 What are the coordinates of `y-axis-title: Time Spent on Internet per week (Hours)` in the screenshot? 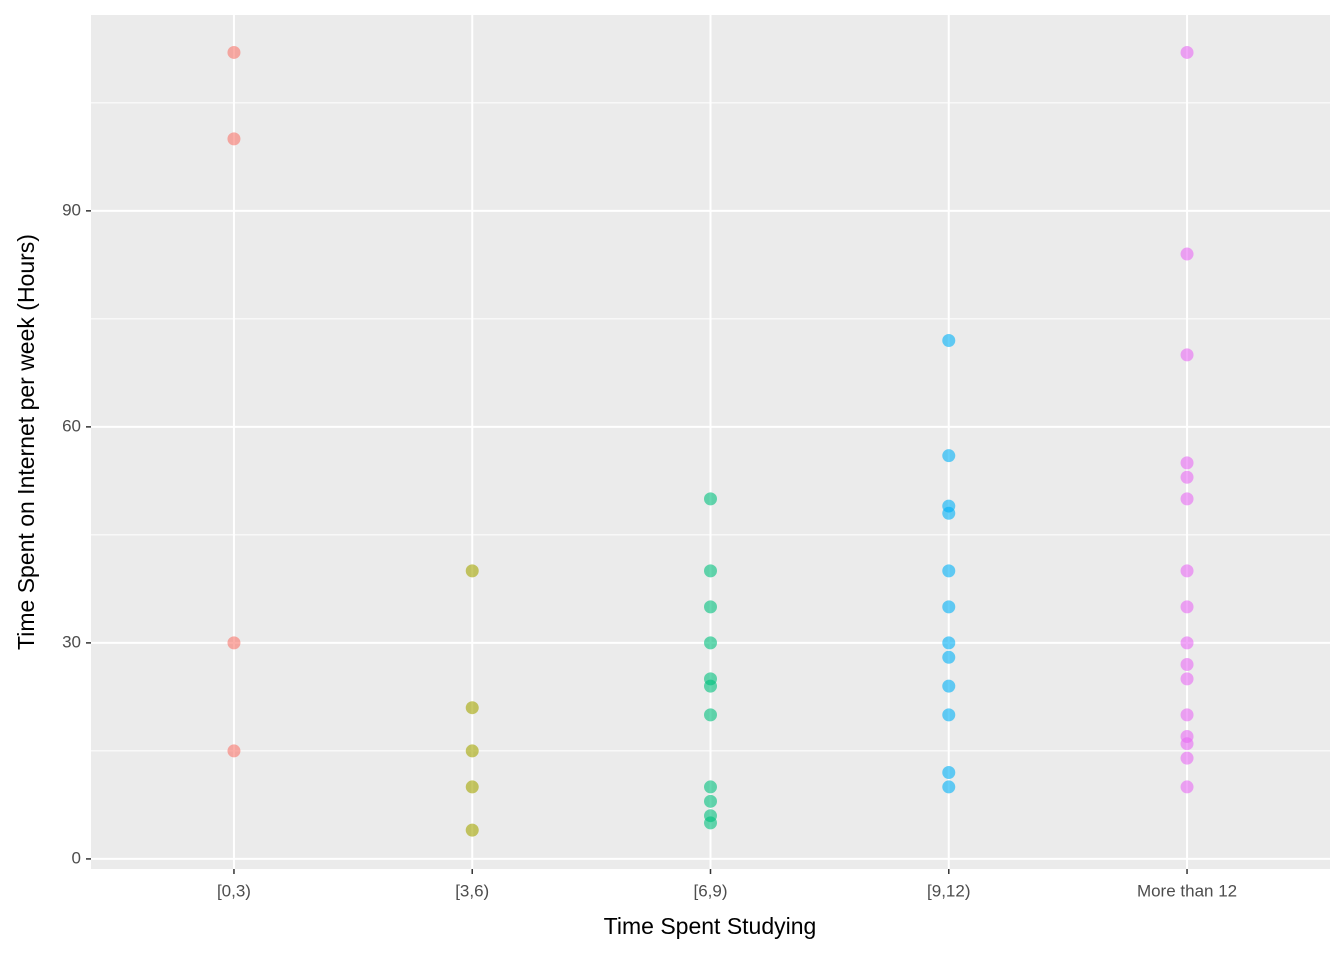 It's located at (26, 442).